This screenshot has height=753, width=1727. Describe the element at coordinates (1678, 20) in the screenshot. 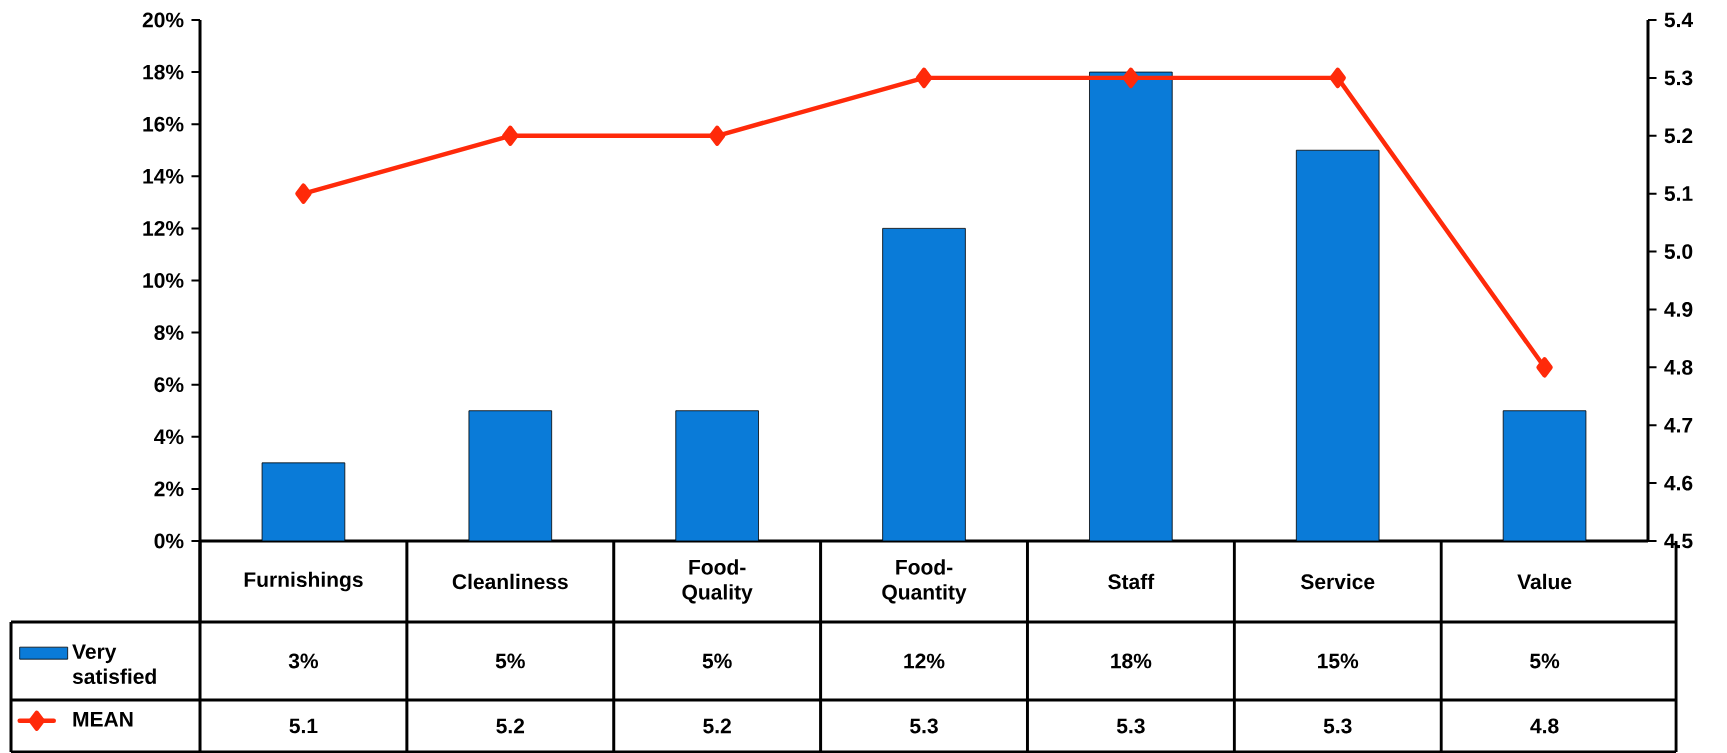

I see `y2-tick-label: 5.4` at that location.